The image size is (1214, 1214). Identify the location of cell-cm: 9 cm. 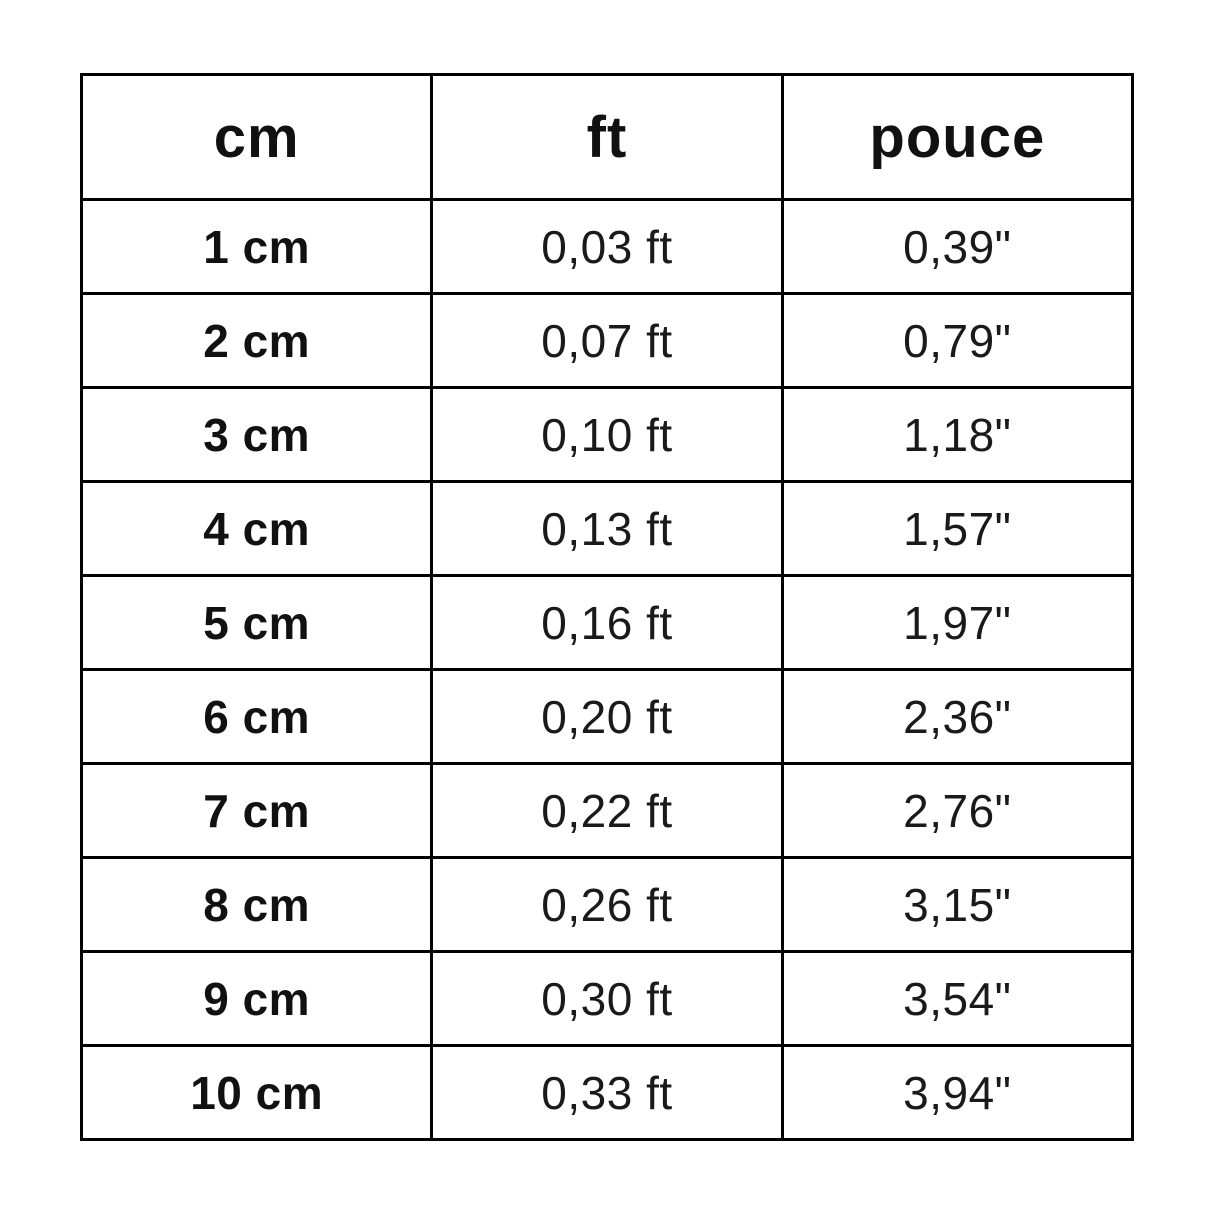
(256, 998).